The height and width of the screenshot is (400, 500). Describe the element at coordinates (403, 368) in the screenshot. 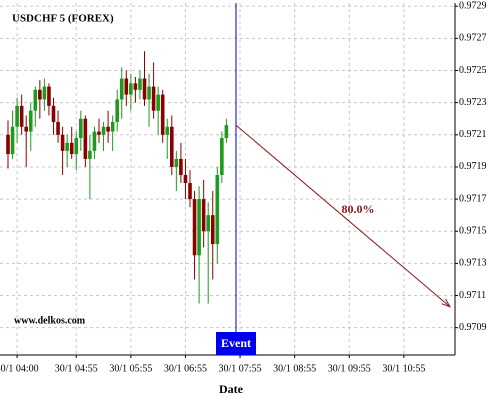

I see `x-tick-label: 30/1 10:55` at that location.